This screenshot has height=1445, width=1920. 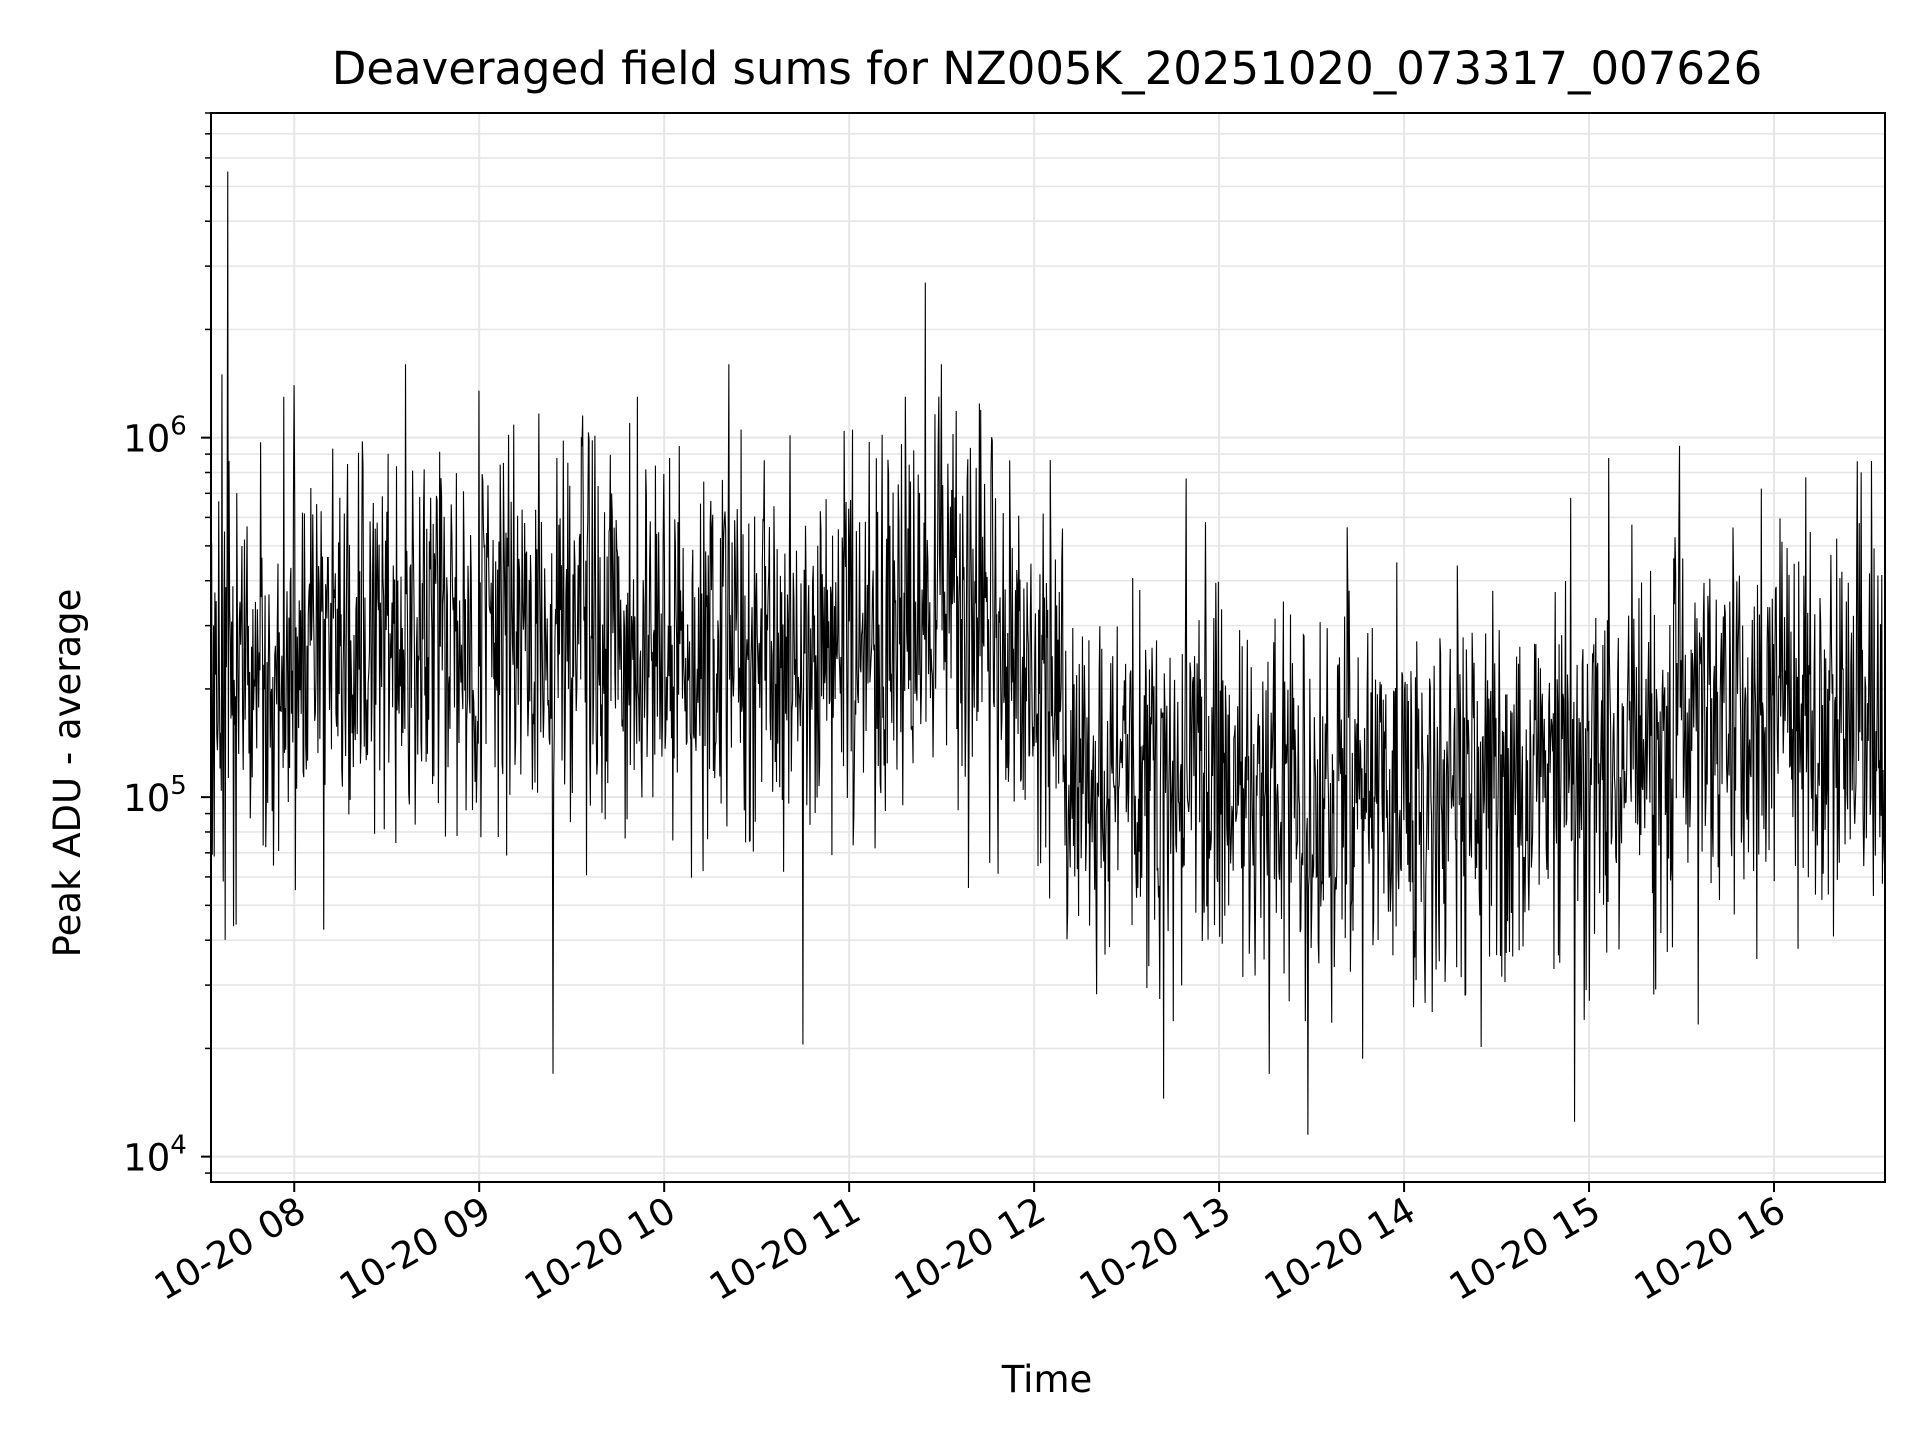 I want to click on y-tick-label: 10⁶, so click(x=155, y=436).